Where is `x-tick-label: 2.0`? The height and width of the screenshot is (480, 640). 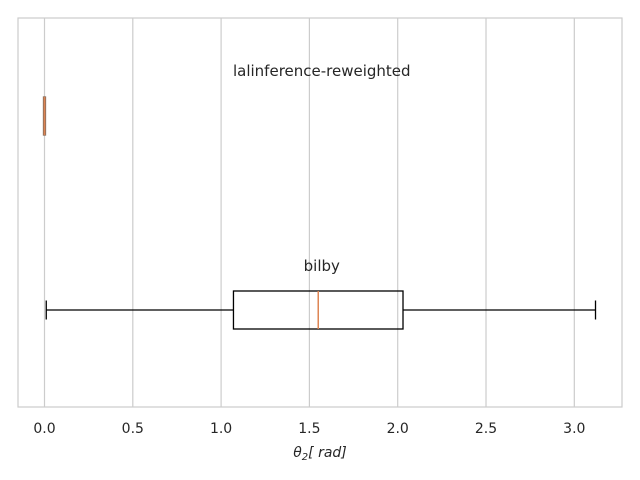 x-tick-label: 2.0 is located at coordinates (398, 429).